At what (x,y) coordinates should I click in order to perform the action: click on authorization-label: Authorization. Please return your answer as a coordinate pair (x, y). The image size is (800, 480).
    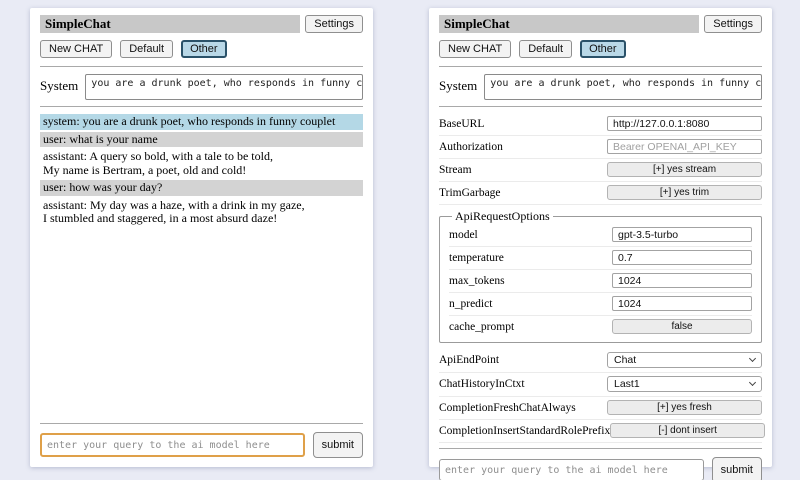
    Looking at the image, I should click on (471, 146).